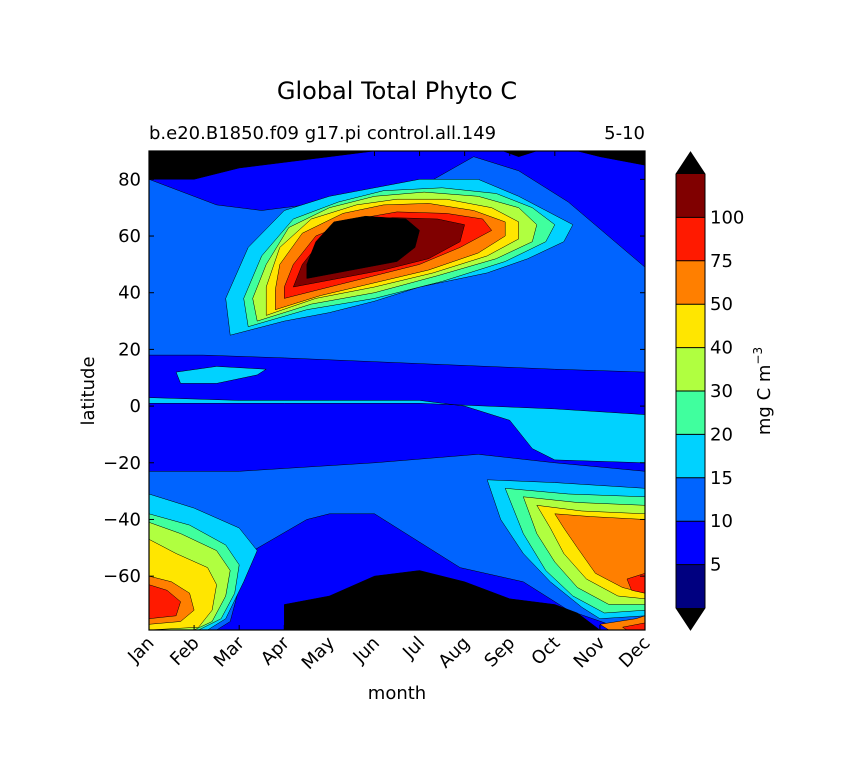  What do you see at coordinates (184, 651) in the screenshot?
I see `x-tick-label: Feb` at bounding box center [184, 651].